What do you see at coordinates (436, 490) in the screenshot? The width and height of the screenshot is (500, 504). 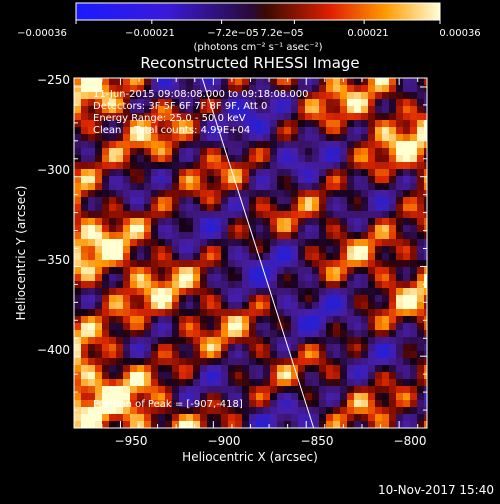 I see `footer-timestamp: 10-Nov-2017 15:40` at bounding box center [436, 490].